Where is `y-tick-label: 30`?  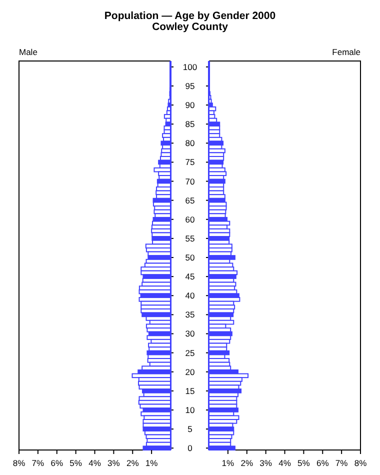 y-tick-label: 30 is located at coordinates (190, 333).